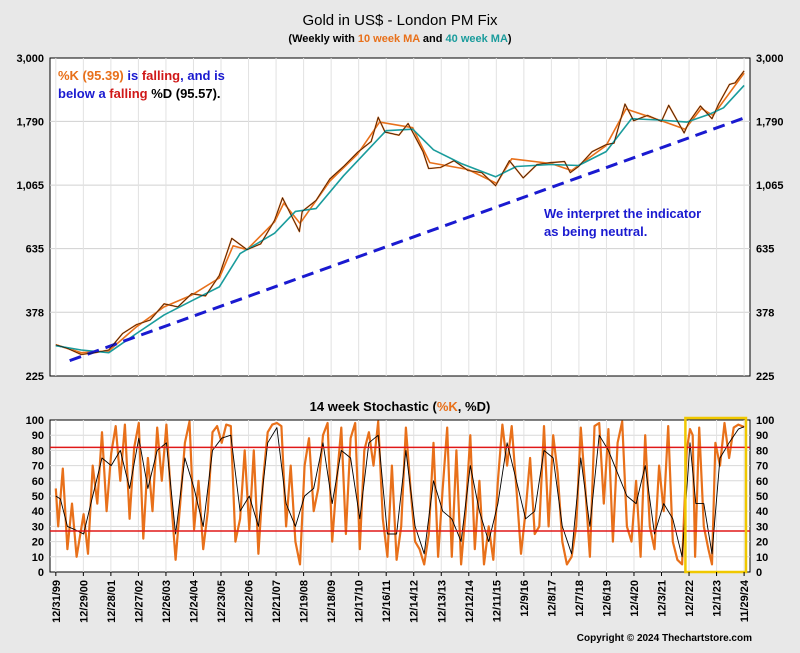  Describe the element at coordinates (690, 598) in the screenshot. I see `x-tick-label: 12/2/22` at that location.